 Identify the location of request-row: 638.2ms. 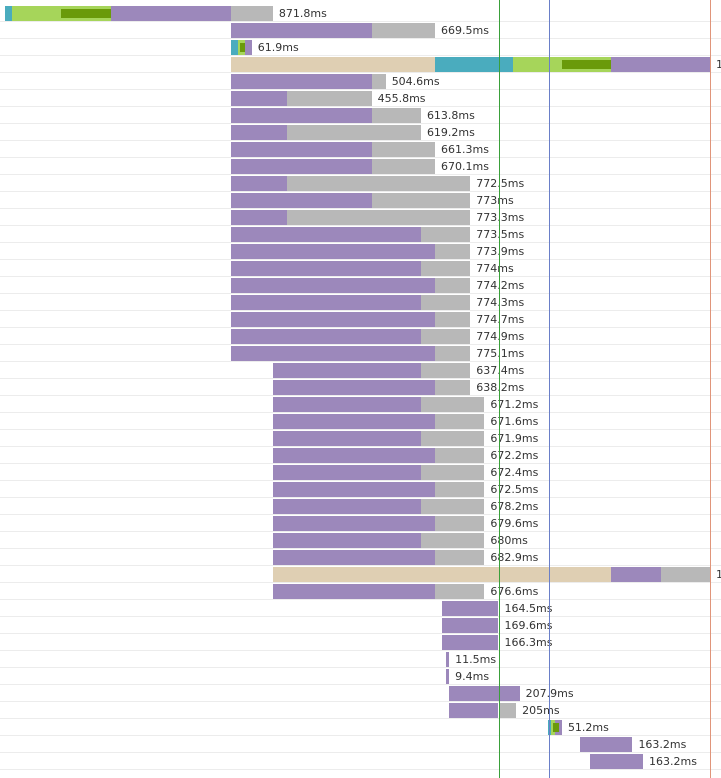
(360, 387).